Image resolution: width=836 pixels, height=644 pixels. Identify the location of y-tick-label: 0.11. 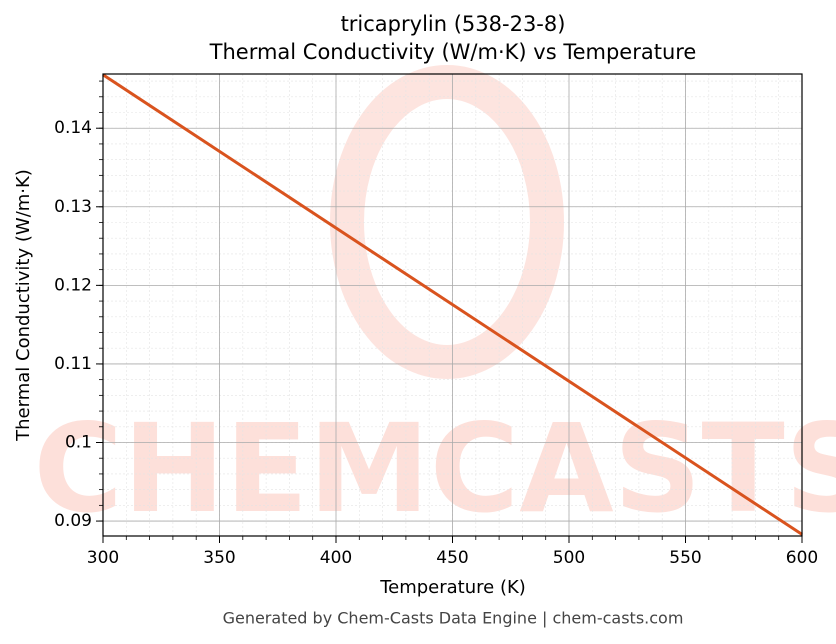
(73, 364).